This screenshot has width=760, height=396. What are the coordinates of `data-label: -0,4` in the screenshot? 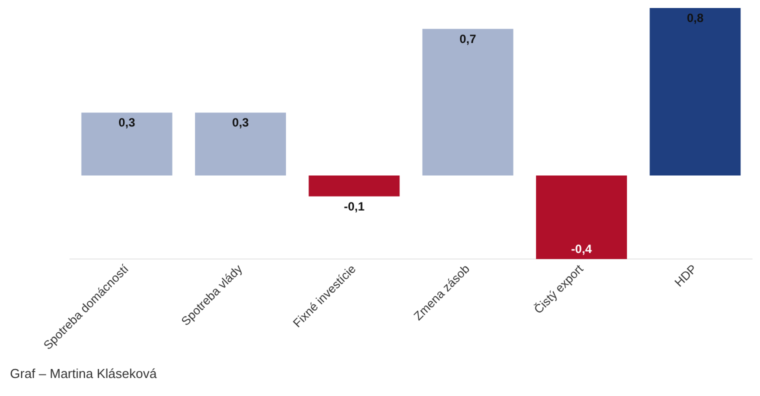 It's located at (581, 249).